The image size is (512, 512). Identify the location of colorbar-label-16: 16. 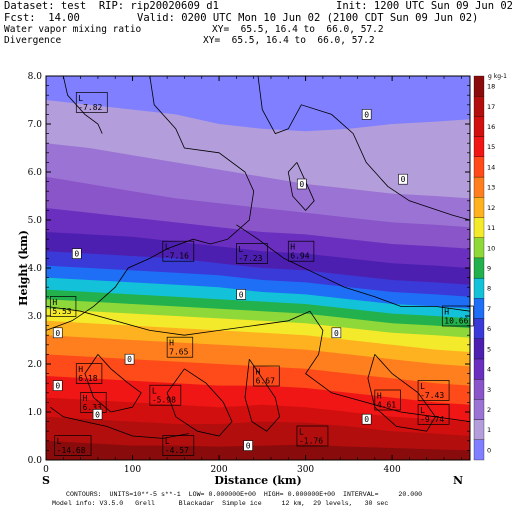
(491, 127).